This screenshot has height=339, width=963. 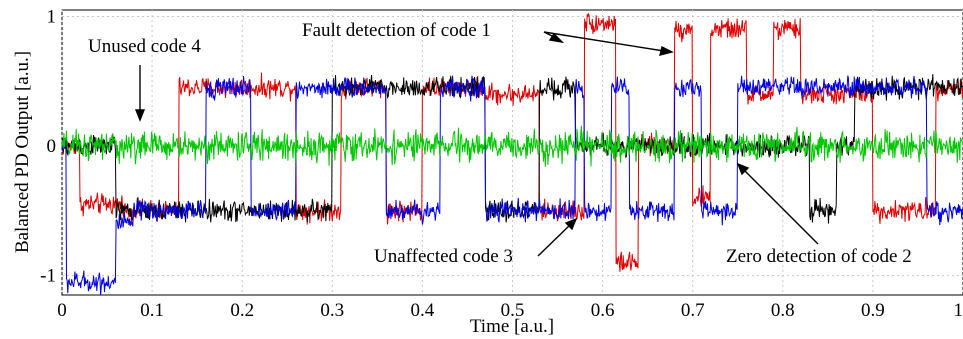 I want to click on series-line-code4, so click(x=512, y=146).